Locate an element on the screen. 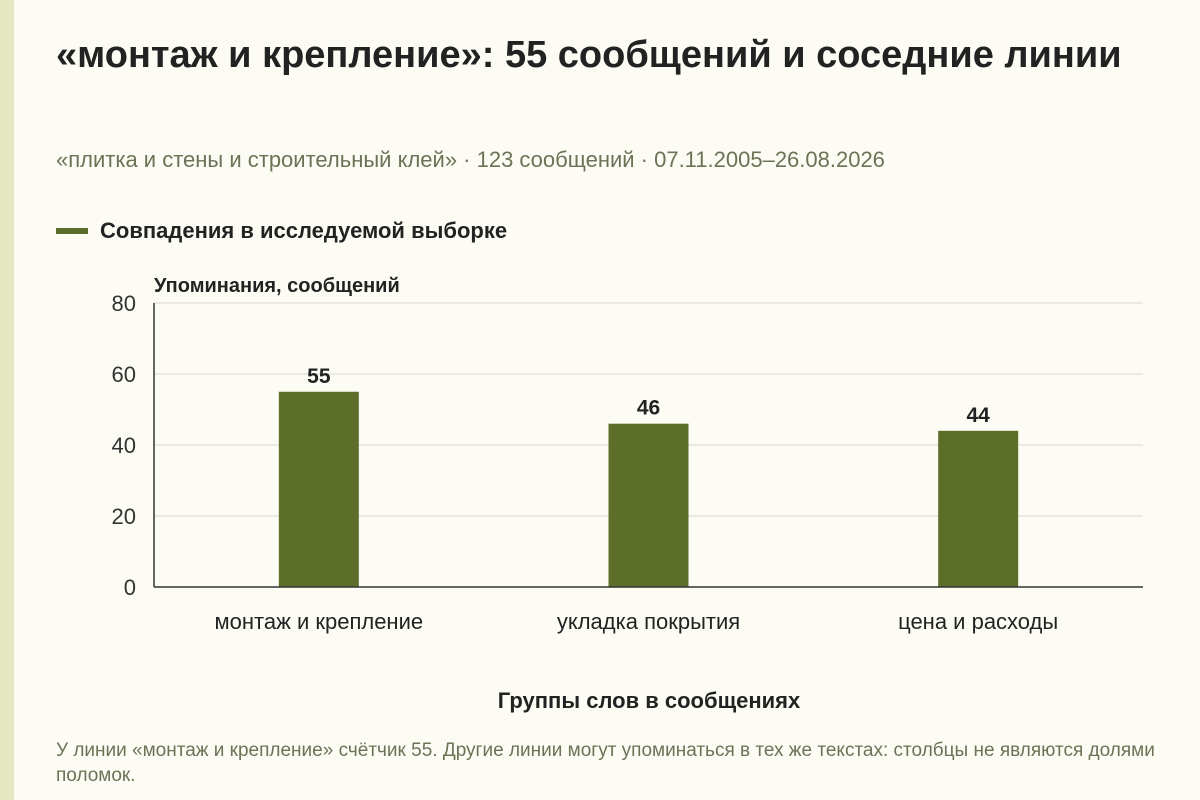 The width and height of the screenshot is (1200, 800). x-tick-label: укладка покрытия is located at coordinates (648, 621).